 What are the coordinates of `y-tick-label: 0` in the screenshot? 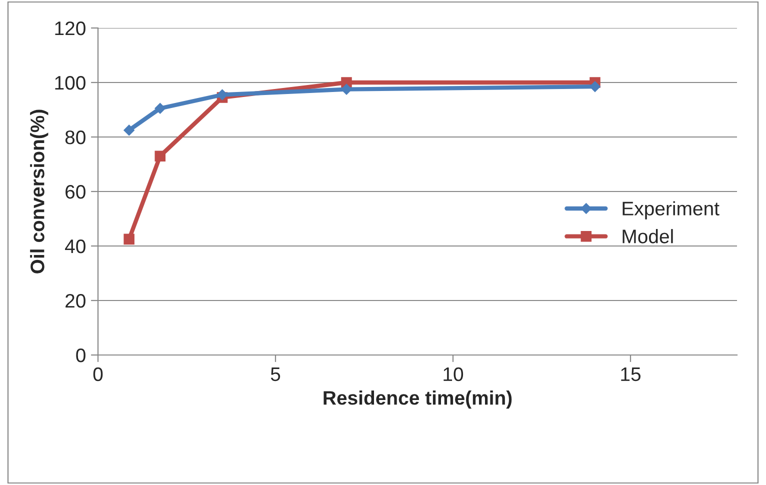 It's located at (81, 355).